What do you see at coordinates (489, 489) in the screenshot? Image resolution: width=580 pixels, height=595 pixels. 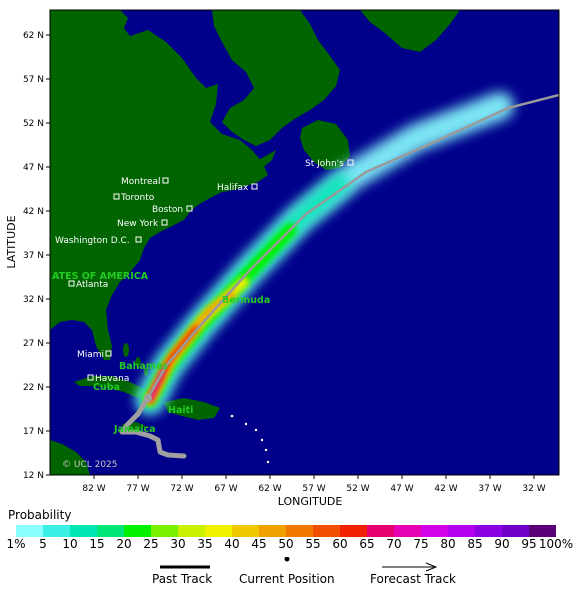 I see `lon-tick-label: 37 W` at bounding box center [489, 489].